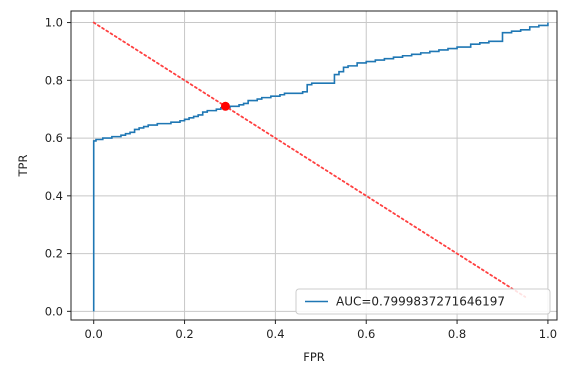 The width and height of the screenshot is (564, 367). Describe the element at coordinates (548, 334) in the screenshot. I see `x-tick-label: 1.0` at that location.